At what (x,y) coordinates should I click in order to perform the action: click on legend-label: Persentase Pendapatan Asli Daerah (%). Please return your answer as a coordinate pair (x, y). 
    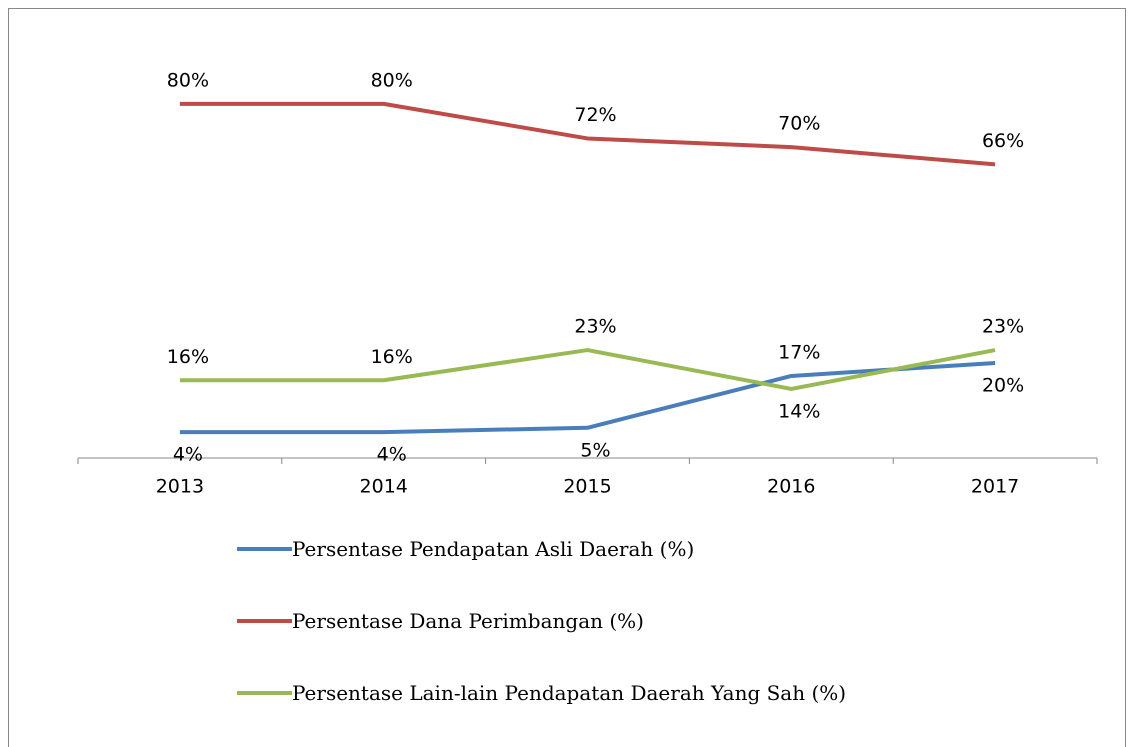
    Looking at the image, I should click on (493, 549).